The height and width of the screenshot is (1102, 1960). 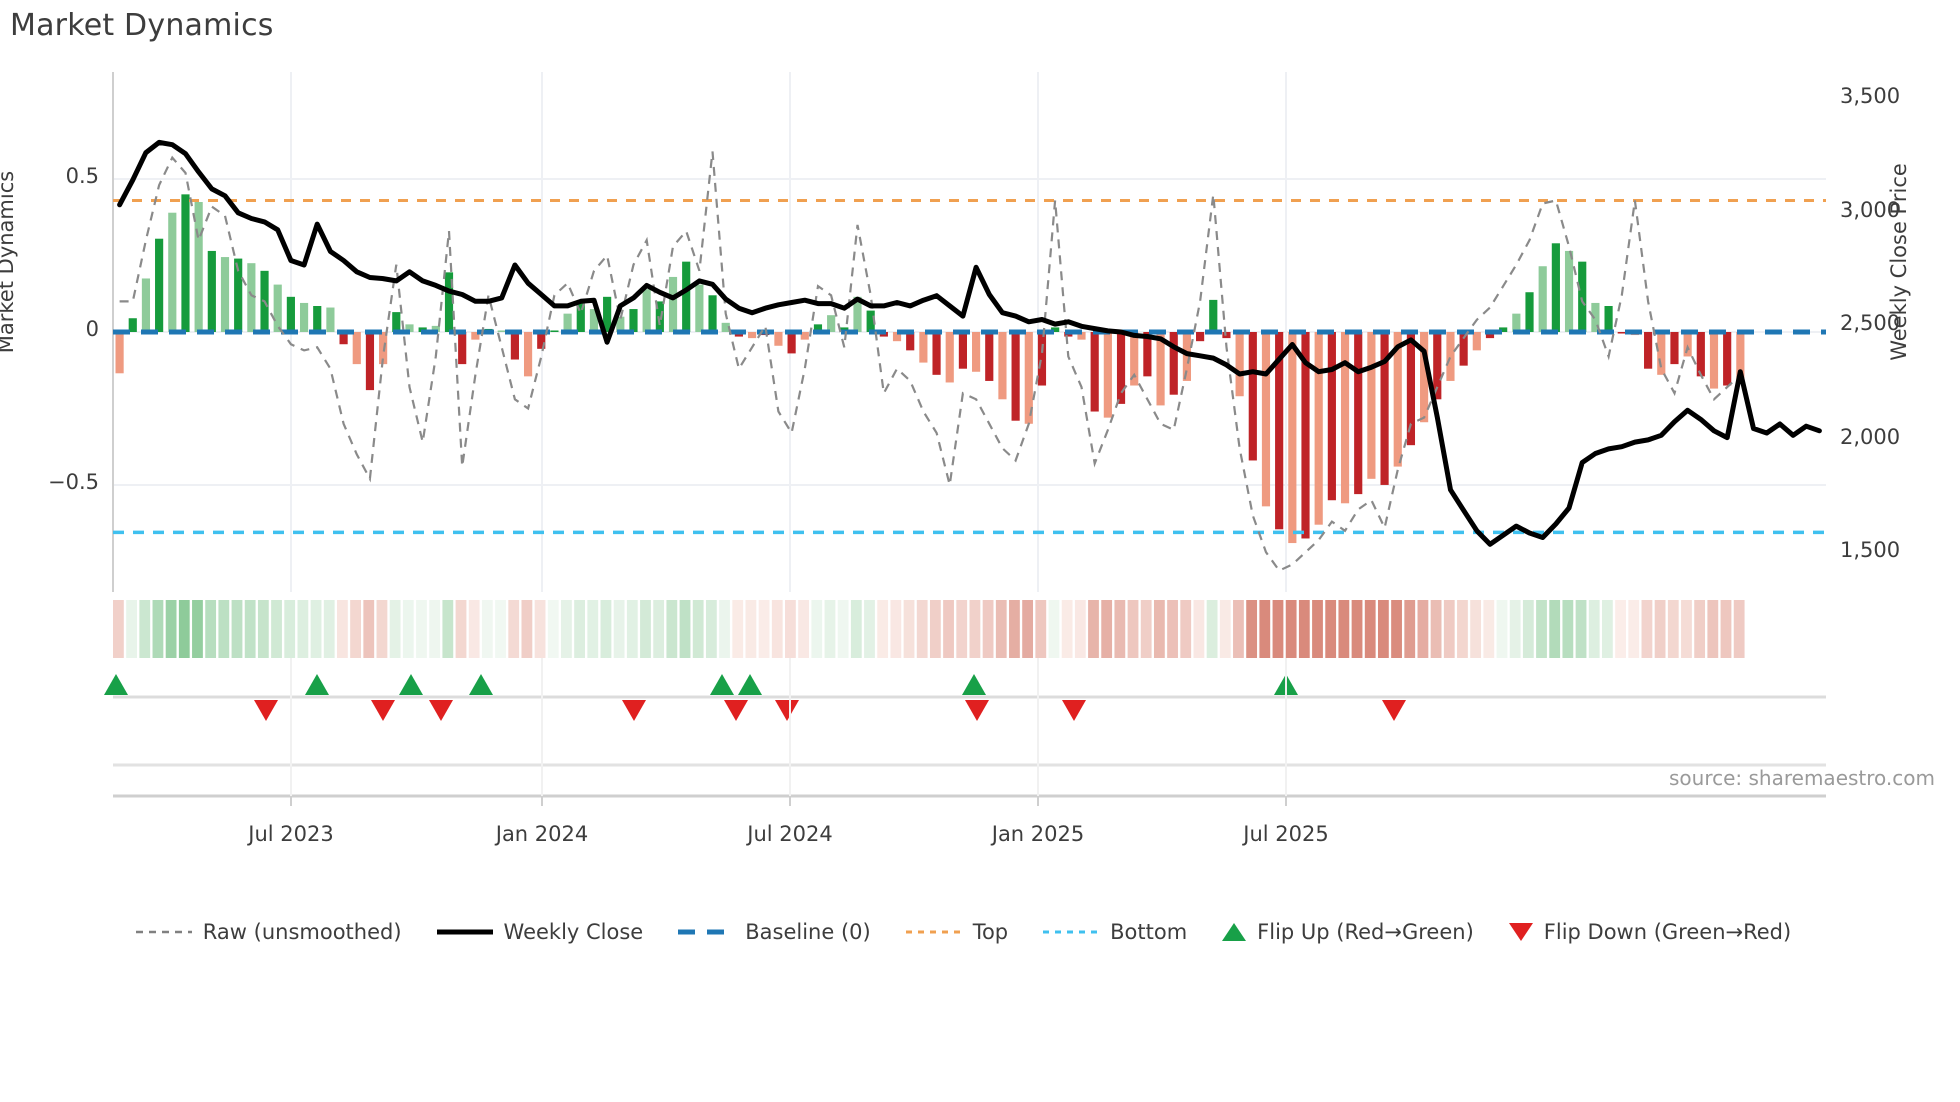 What do you see at coordinates (1870, 436) in the screenshot?
I see `y-right-tick-3: 2,000` at bounding box center [1870, 436].